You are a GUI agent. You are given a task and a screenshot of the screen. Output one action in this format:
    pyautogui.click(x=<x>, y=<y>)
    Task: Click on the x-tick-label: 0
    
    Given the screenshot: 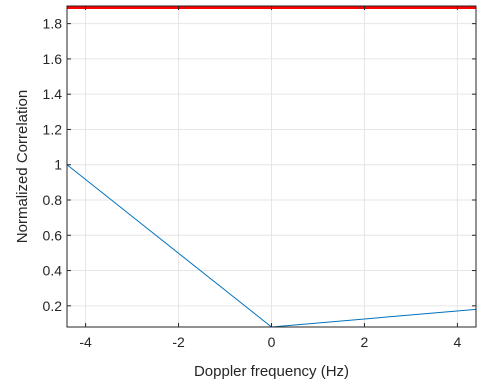 What is the action you would take?
    pyautogui.click(x=272, y=342)
    